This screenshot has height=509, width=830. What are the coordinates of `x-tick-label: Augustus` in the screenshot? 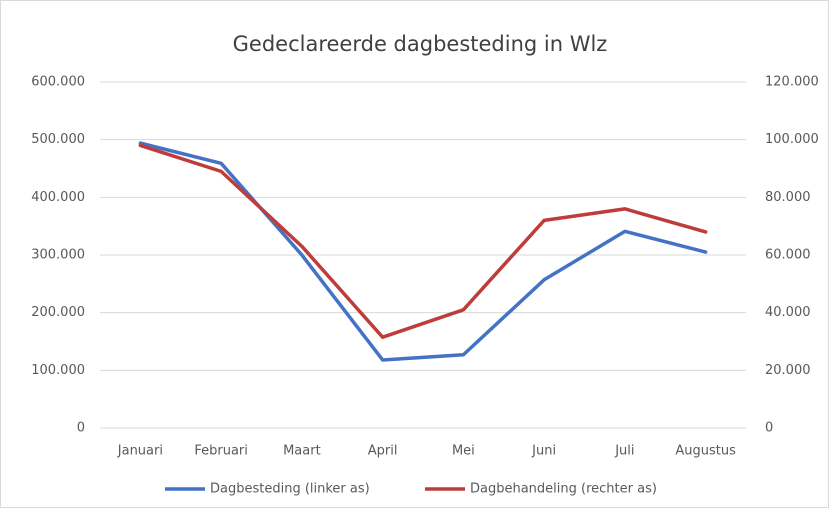 It's located at (705, 451).